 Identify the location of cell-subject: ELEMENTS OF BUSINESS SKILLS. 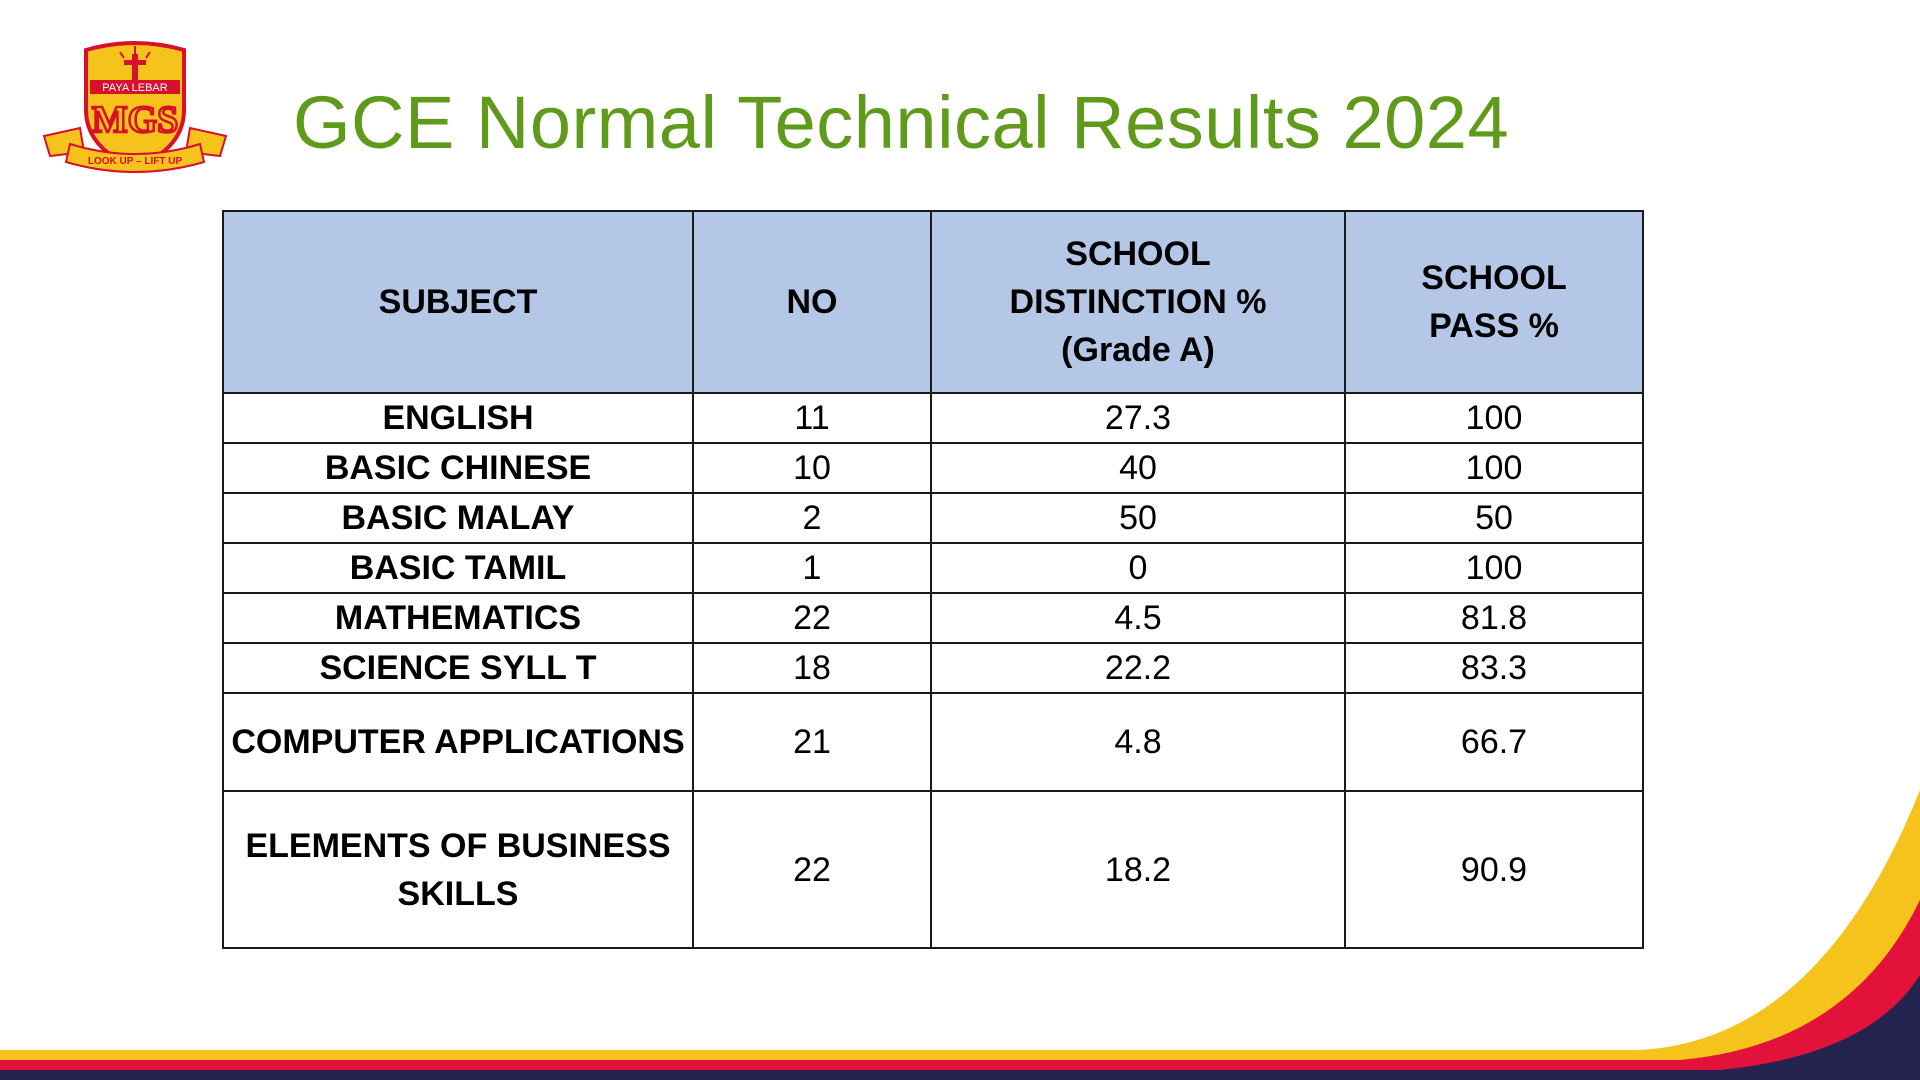
(458, 869).